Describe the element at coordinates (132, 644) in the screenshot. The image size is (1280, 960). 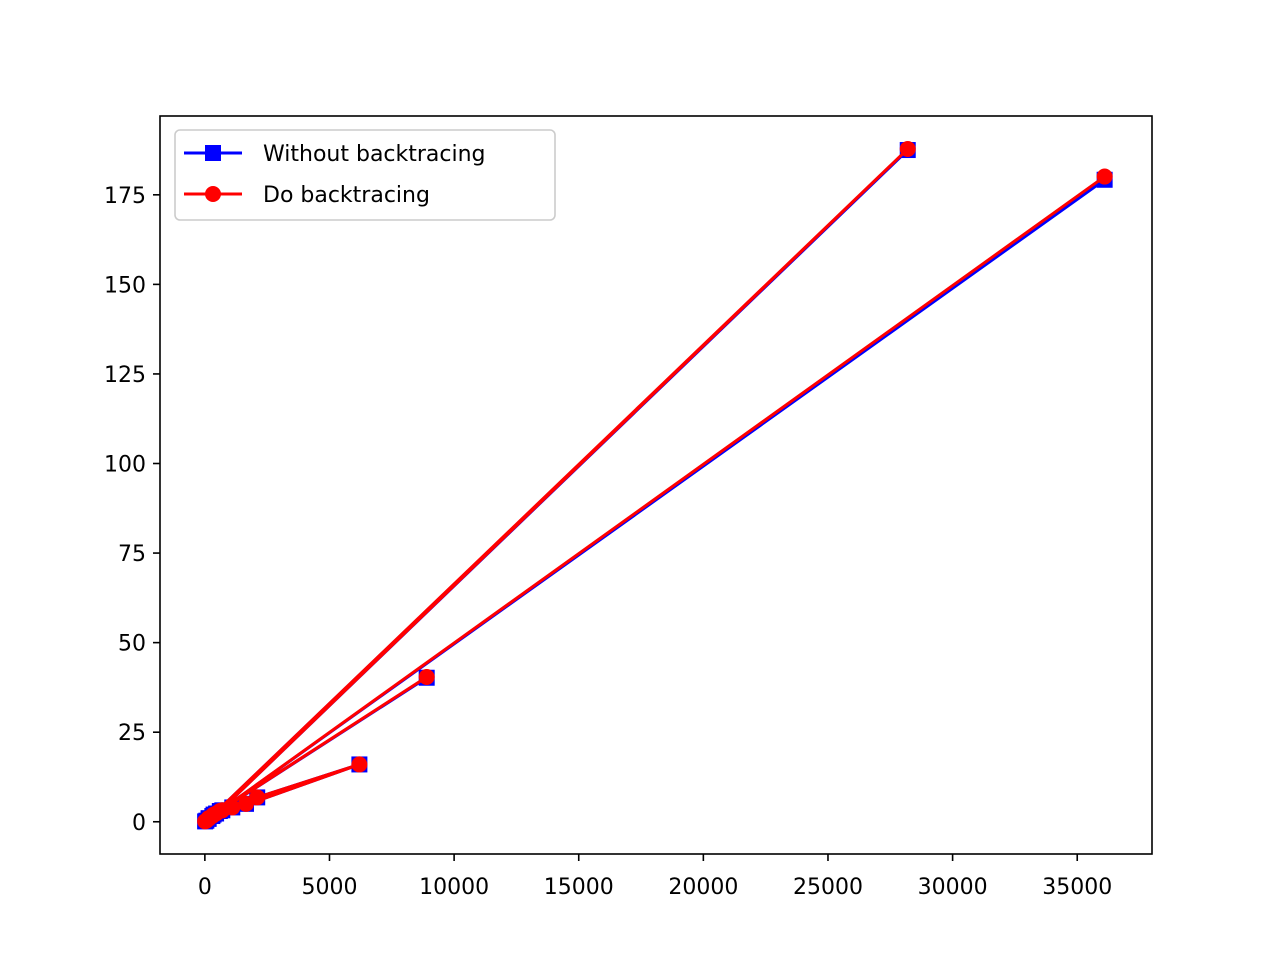
I see `y-tick-label: 50` at that location.